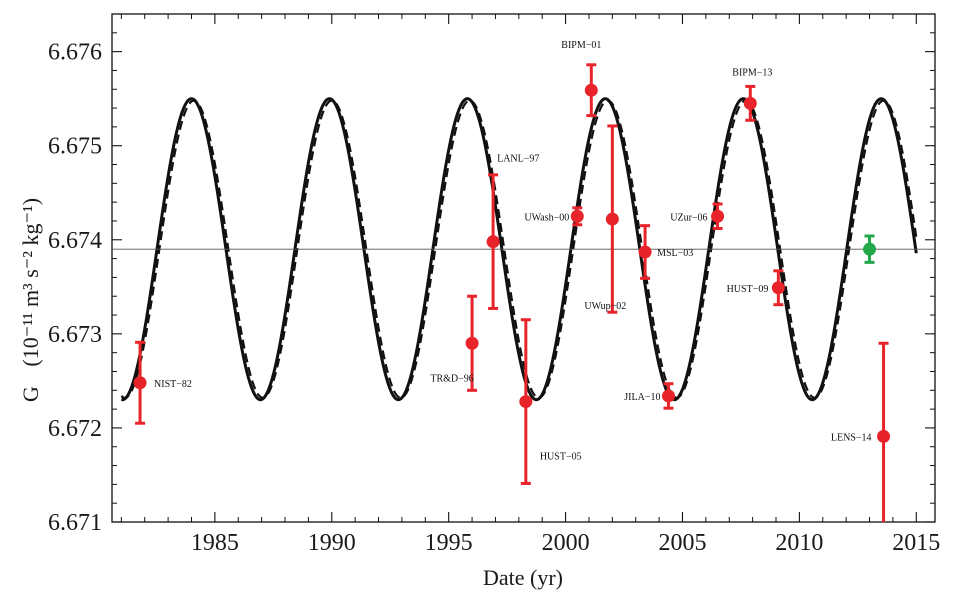 This screenshot has width=959, height=598. What do you see at coordinates (523, 577) in the screenshot?
I see `x-axis-title: Date (yr)` at bounding box center [523, 577].